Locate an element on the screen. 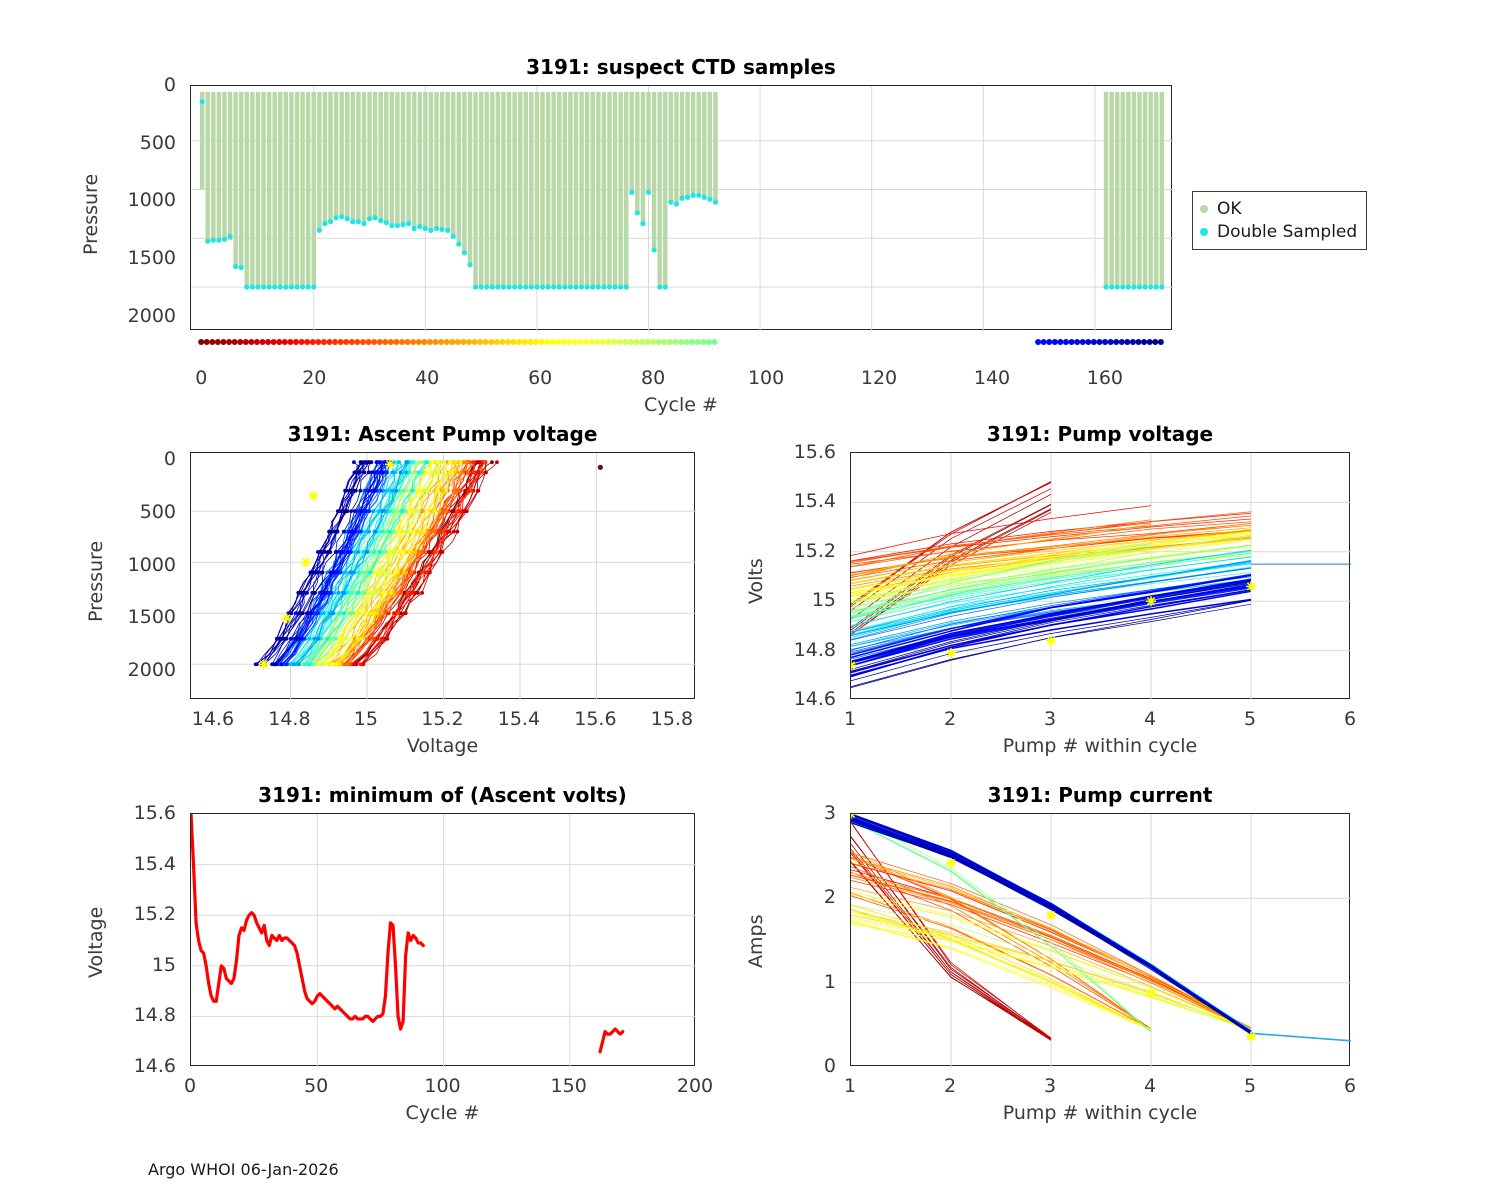 The width and height of the screenshot is (1500, 1200). xtick-0: 0 is located at coordinates (201, 378).